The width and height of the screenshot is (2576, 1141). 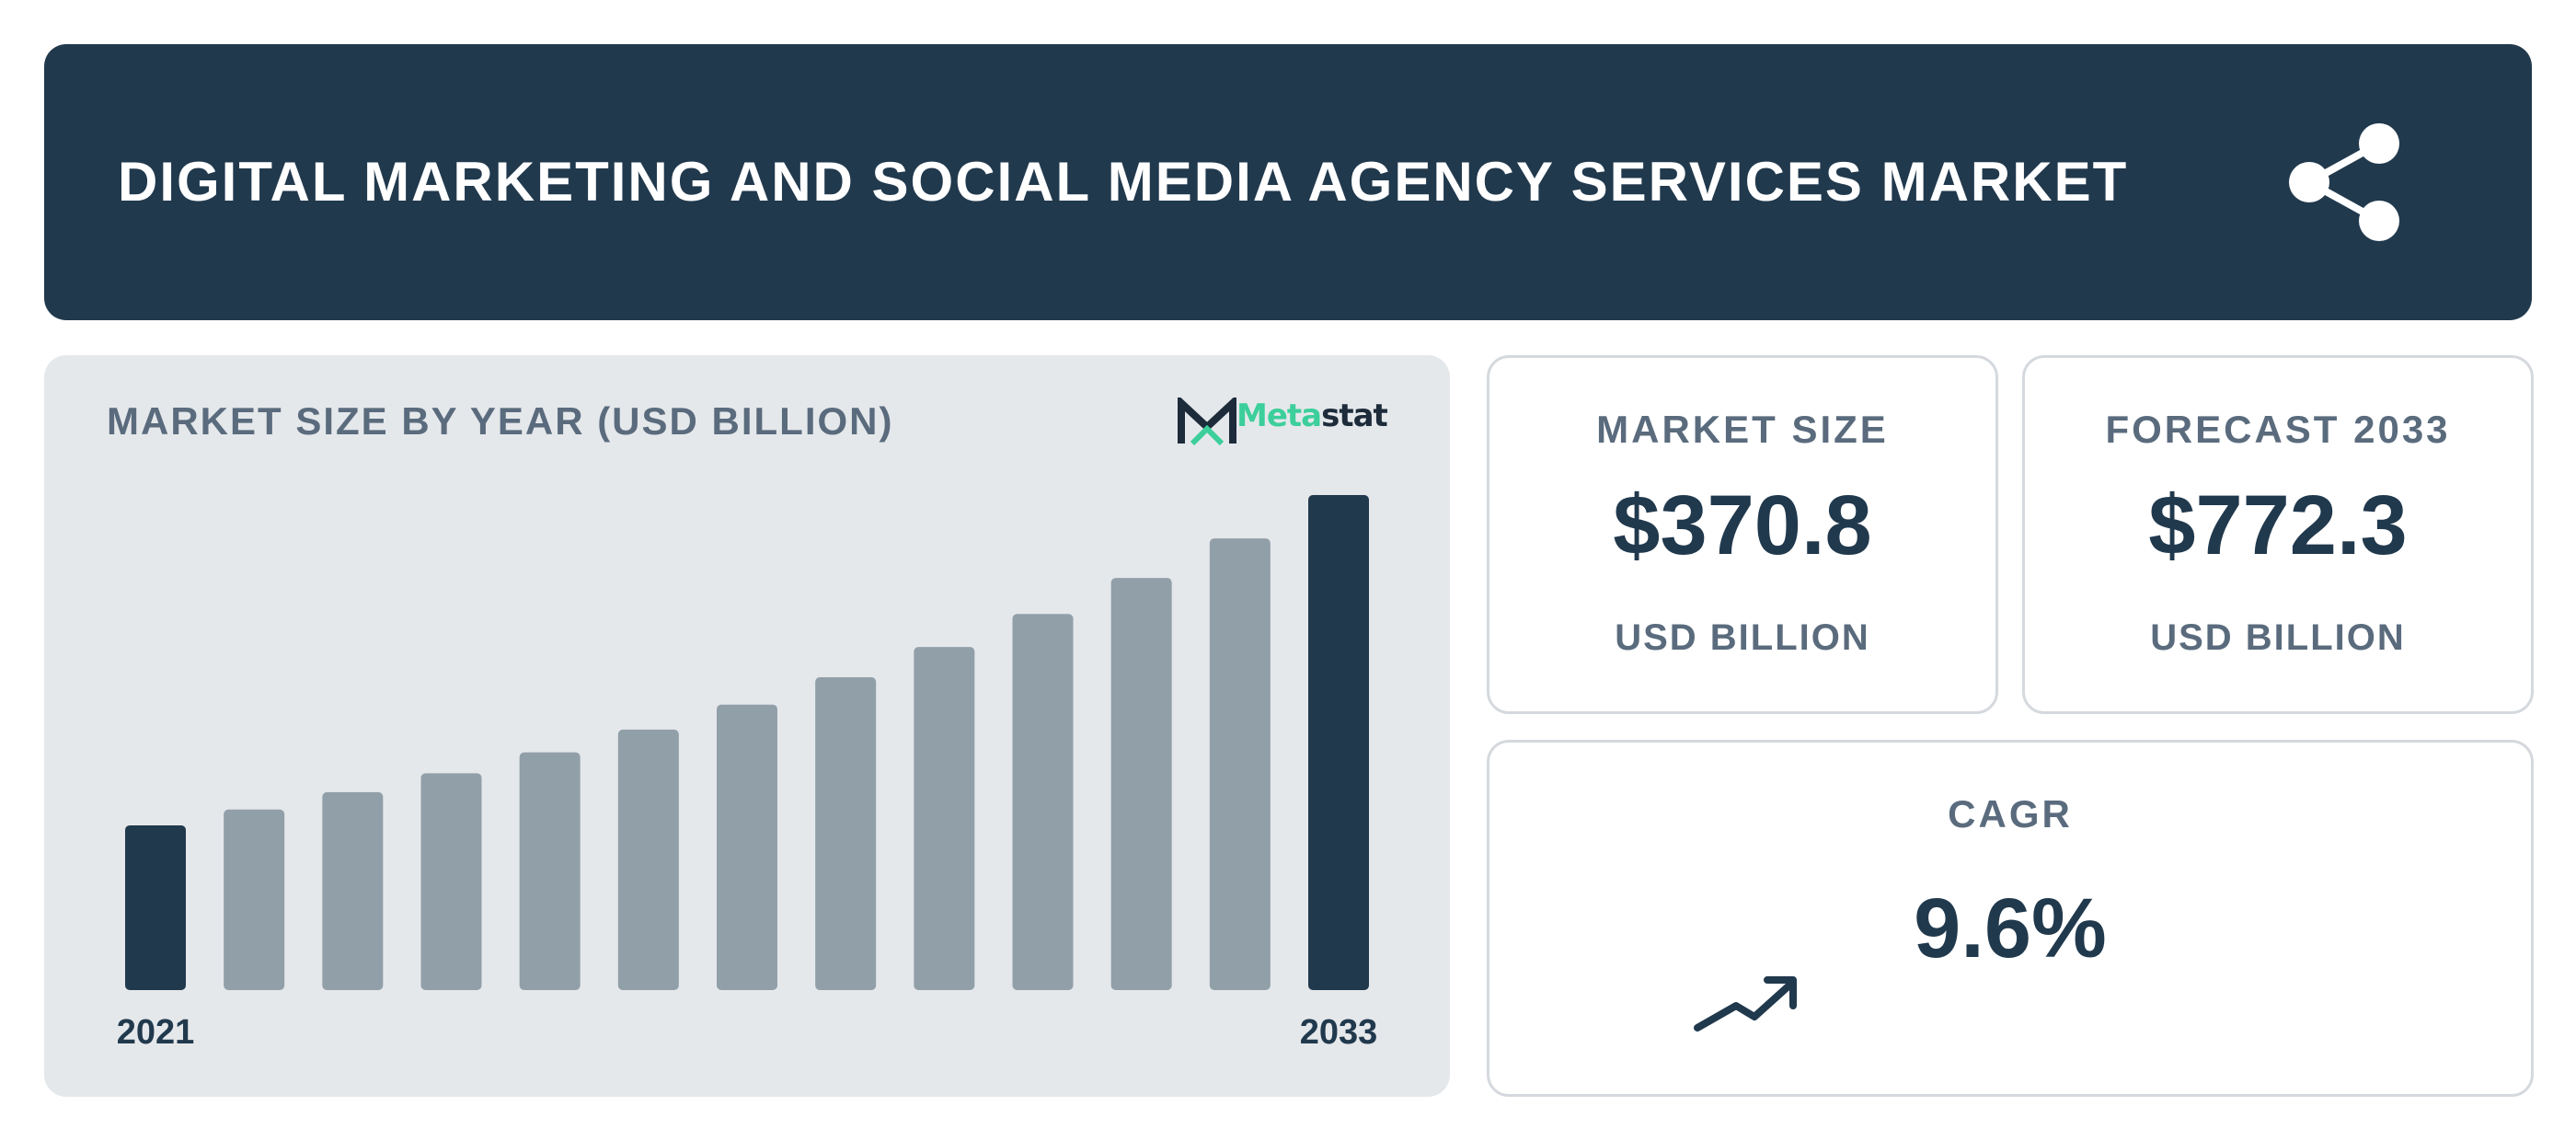 I want to click on market-size-label: MARKET SIZE, so click(x=1742, y=430).